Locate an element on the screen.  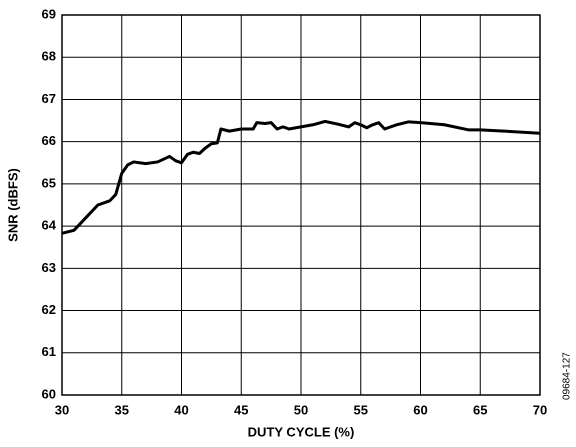
y-tick-label: 60 is located at coordinates (49, 393).